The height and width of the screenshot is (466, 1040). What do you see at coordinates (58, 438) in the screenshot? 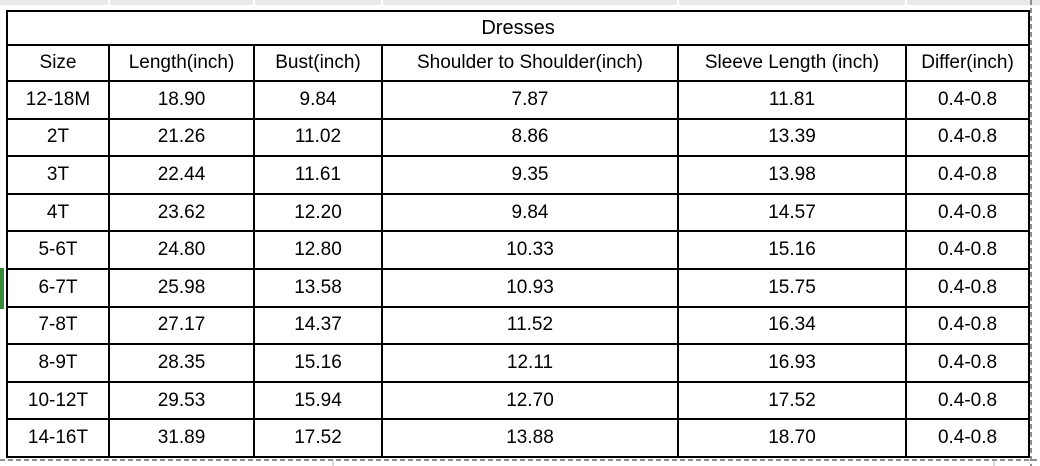
I see `table-cell: 14-16T` at bounding box center [58, 438].